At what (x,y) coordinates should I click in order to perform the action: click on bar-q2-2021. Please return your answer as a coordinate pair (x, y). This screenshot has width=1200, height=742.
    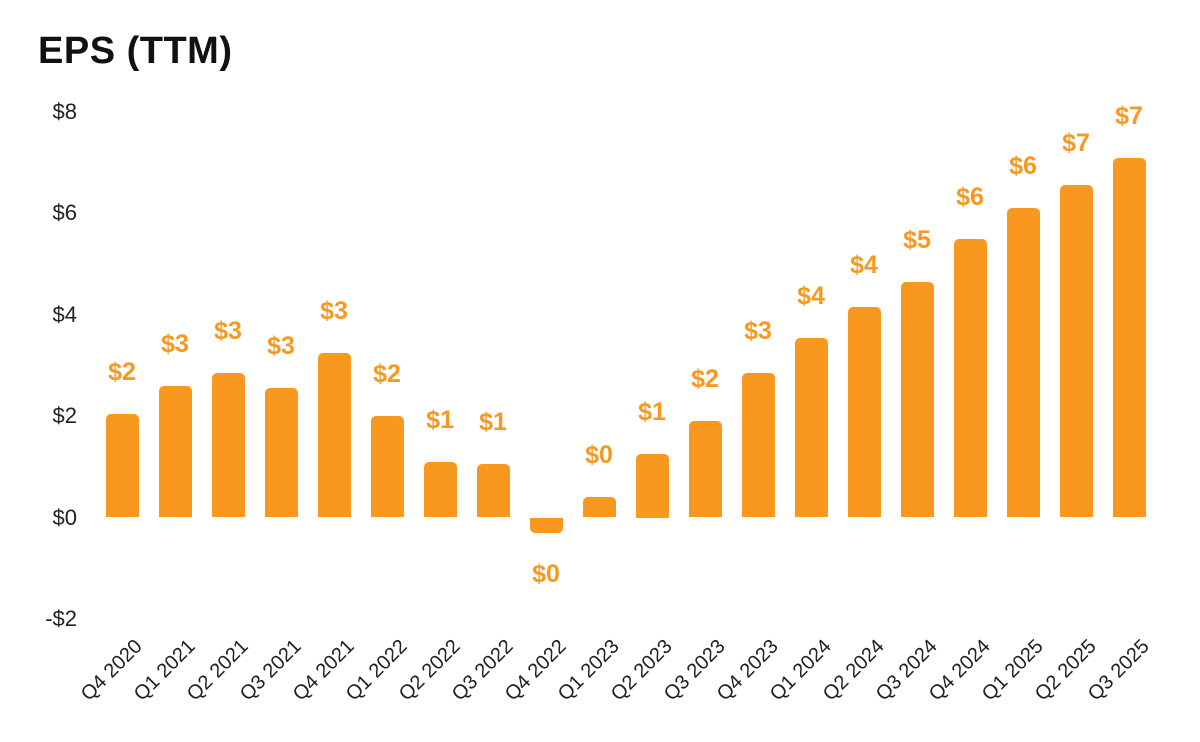
    Looking at the image, I should click on (228, 445).